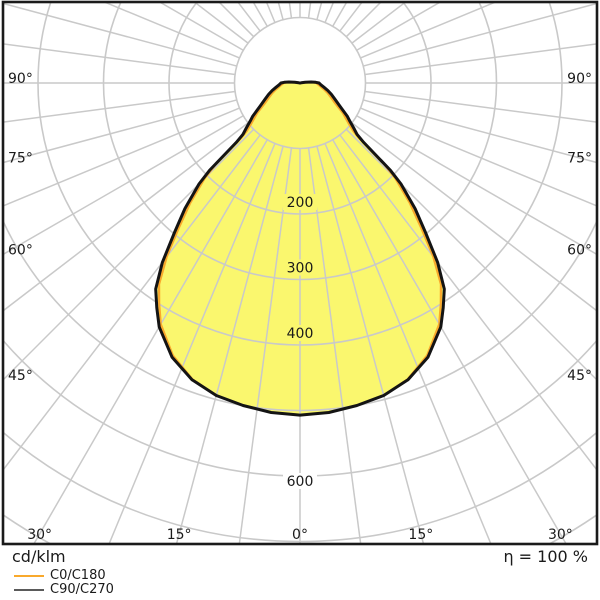 The image size is (600, 600). Describe the element at coordinates (20, 250) in the screenshot. I see `angle-label-left: 60°` at that location.